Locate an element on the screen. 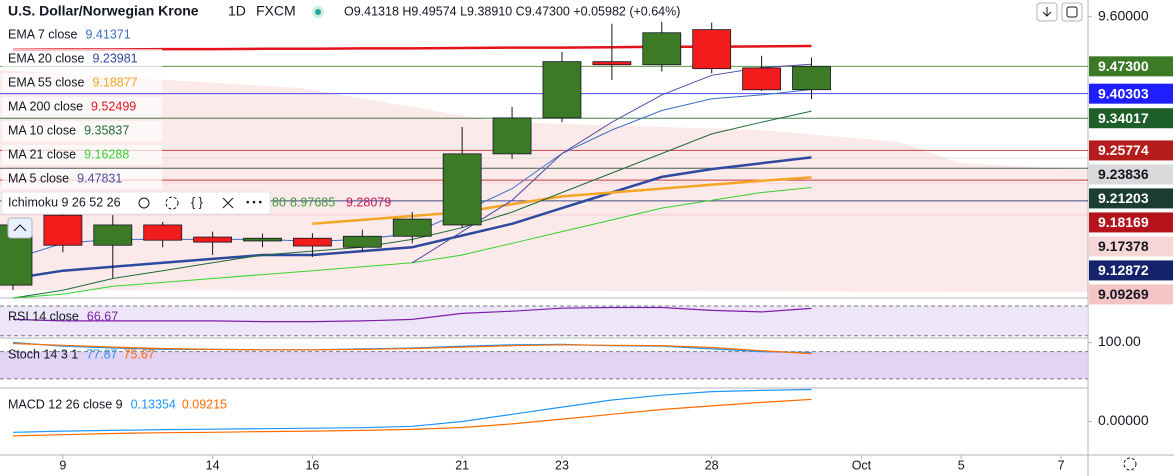 Image resolution: width=1174 pixels, height=476 pixels. price-badge-label: 9.12872 is located at coordinates (1123, 270).